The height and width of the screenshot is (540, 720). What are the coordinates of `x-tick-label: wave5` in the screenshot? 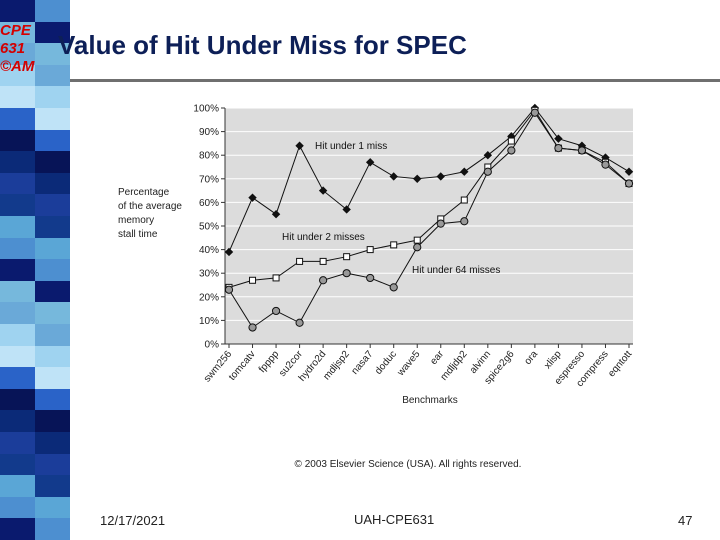 It's located at (409, 364).